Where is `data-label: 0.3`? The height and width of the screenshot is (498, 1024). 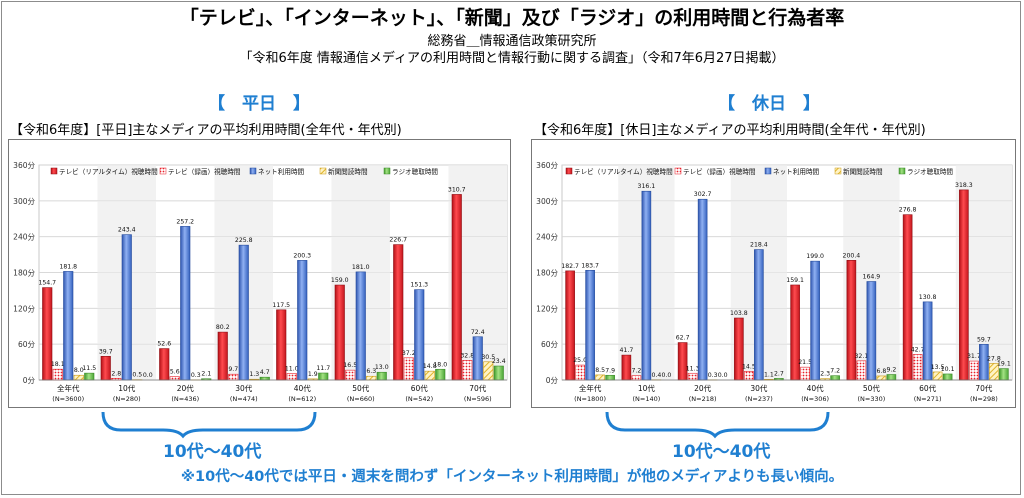
data-label: 0.3 is located at coordinates (196, 375).